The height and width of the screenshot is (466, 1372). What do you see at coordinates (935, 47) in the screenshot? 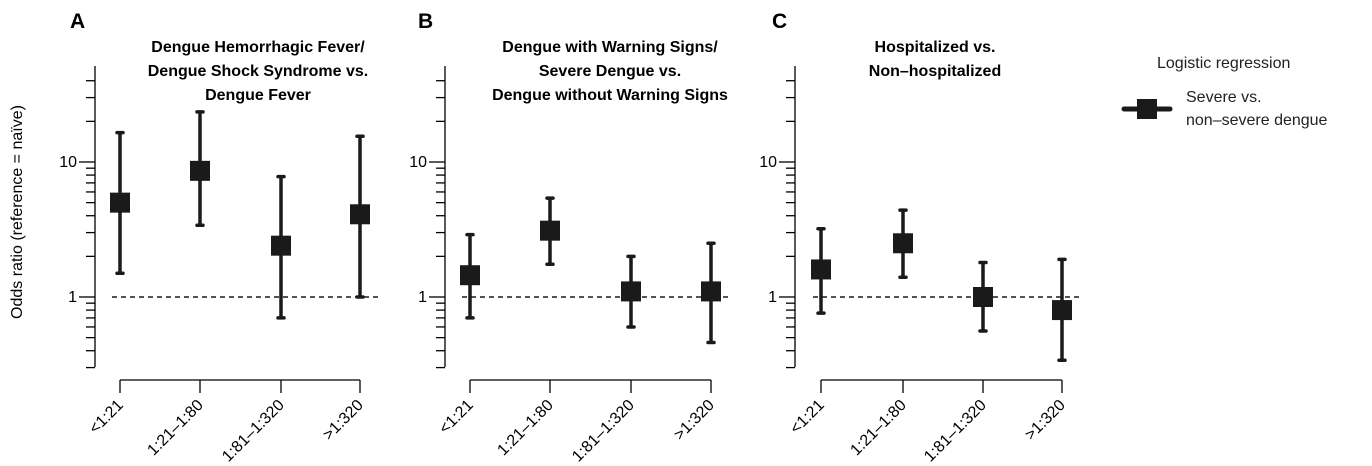
I see `panel-title-line: Hospitalized vs.` at bounding box center [935, 47].